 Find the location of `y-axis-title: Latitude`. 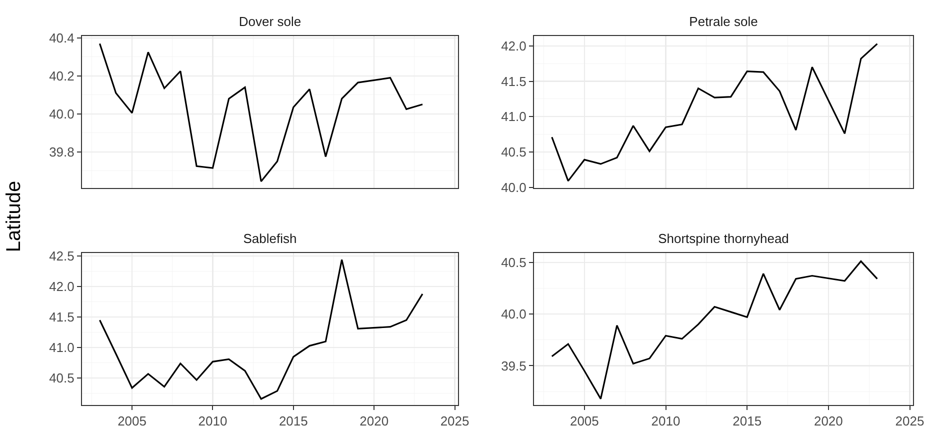

y-axis-title: Latitude is located at coordinates (15, 216).